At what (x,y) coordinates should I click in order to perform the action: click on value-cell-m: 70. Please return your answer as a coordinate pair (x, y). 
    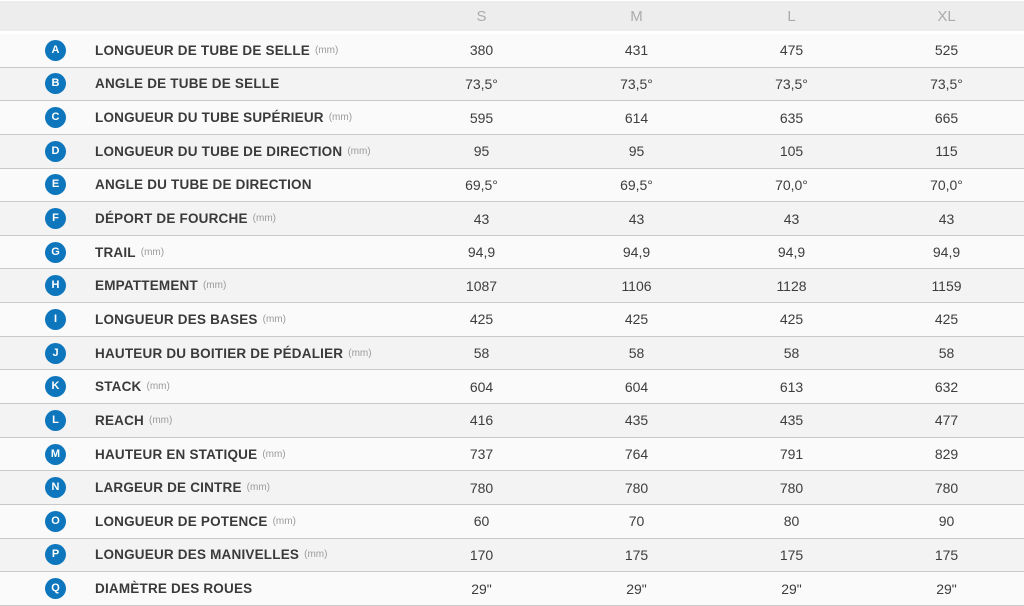
    Looking at the image, I should click on (636, 521).